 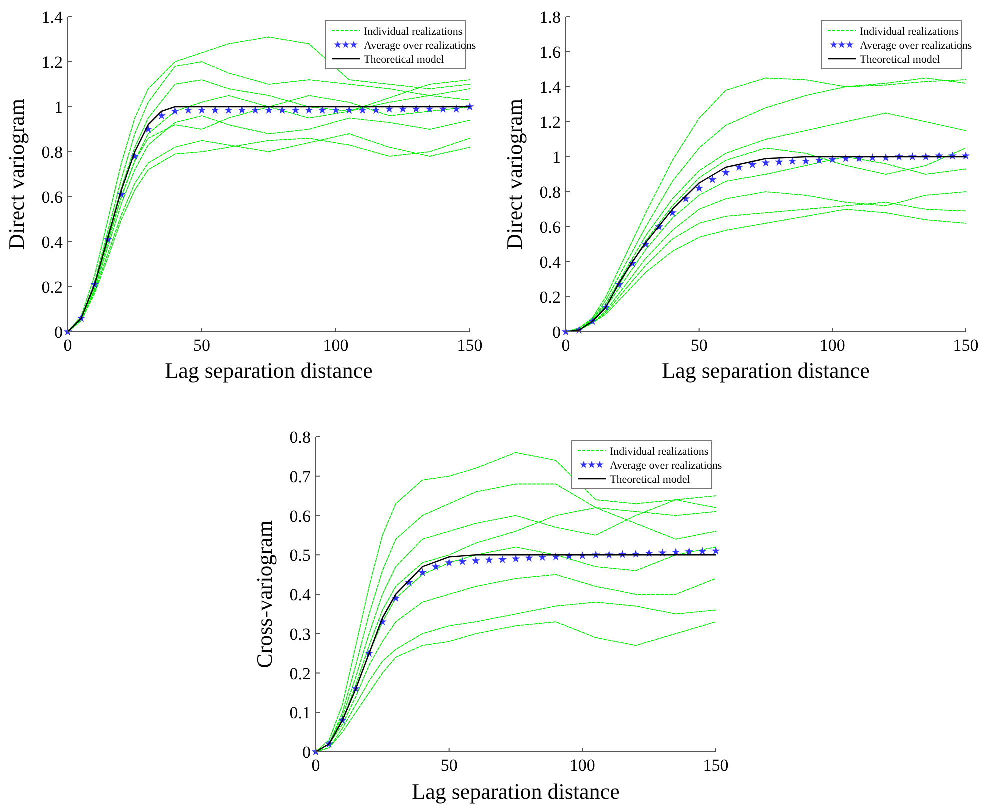 What do you see at coordinates (550, 52) in the screenshot?
I see `y-tick-label: 1.6` at bounding box center [550, 52].